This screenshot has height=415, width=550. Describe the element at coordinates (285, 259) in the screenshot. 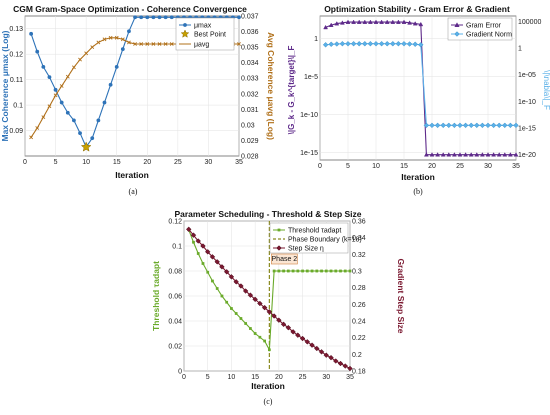

I see `annotation-phase-2: Phase 2` at that location.